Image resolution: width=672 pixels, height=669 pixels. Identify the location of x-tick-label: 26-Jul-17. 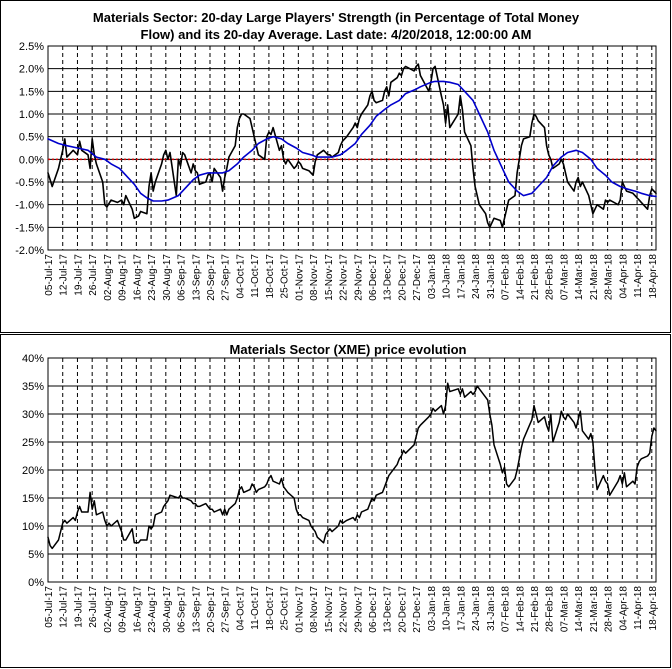
(93, 275).